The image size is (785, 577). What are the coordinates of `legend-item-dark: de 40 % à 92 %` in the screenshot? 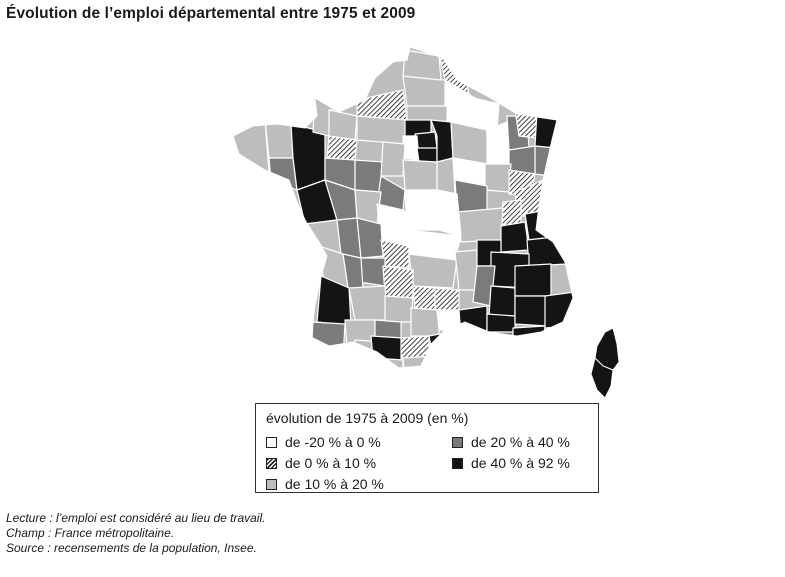 It's located at (511, 463).